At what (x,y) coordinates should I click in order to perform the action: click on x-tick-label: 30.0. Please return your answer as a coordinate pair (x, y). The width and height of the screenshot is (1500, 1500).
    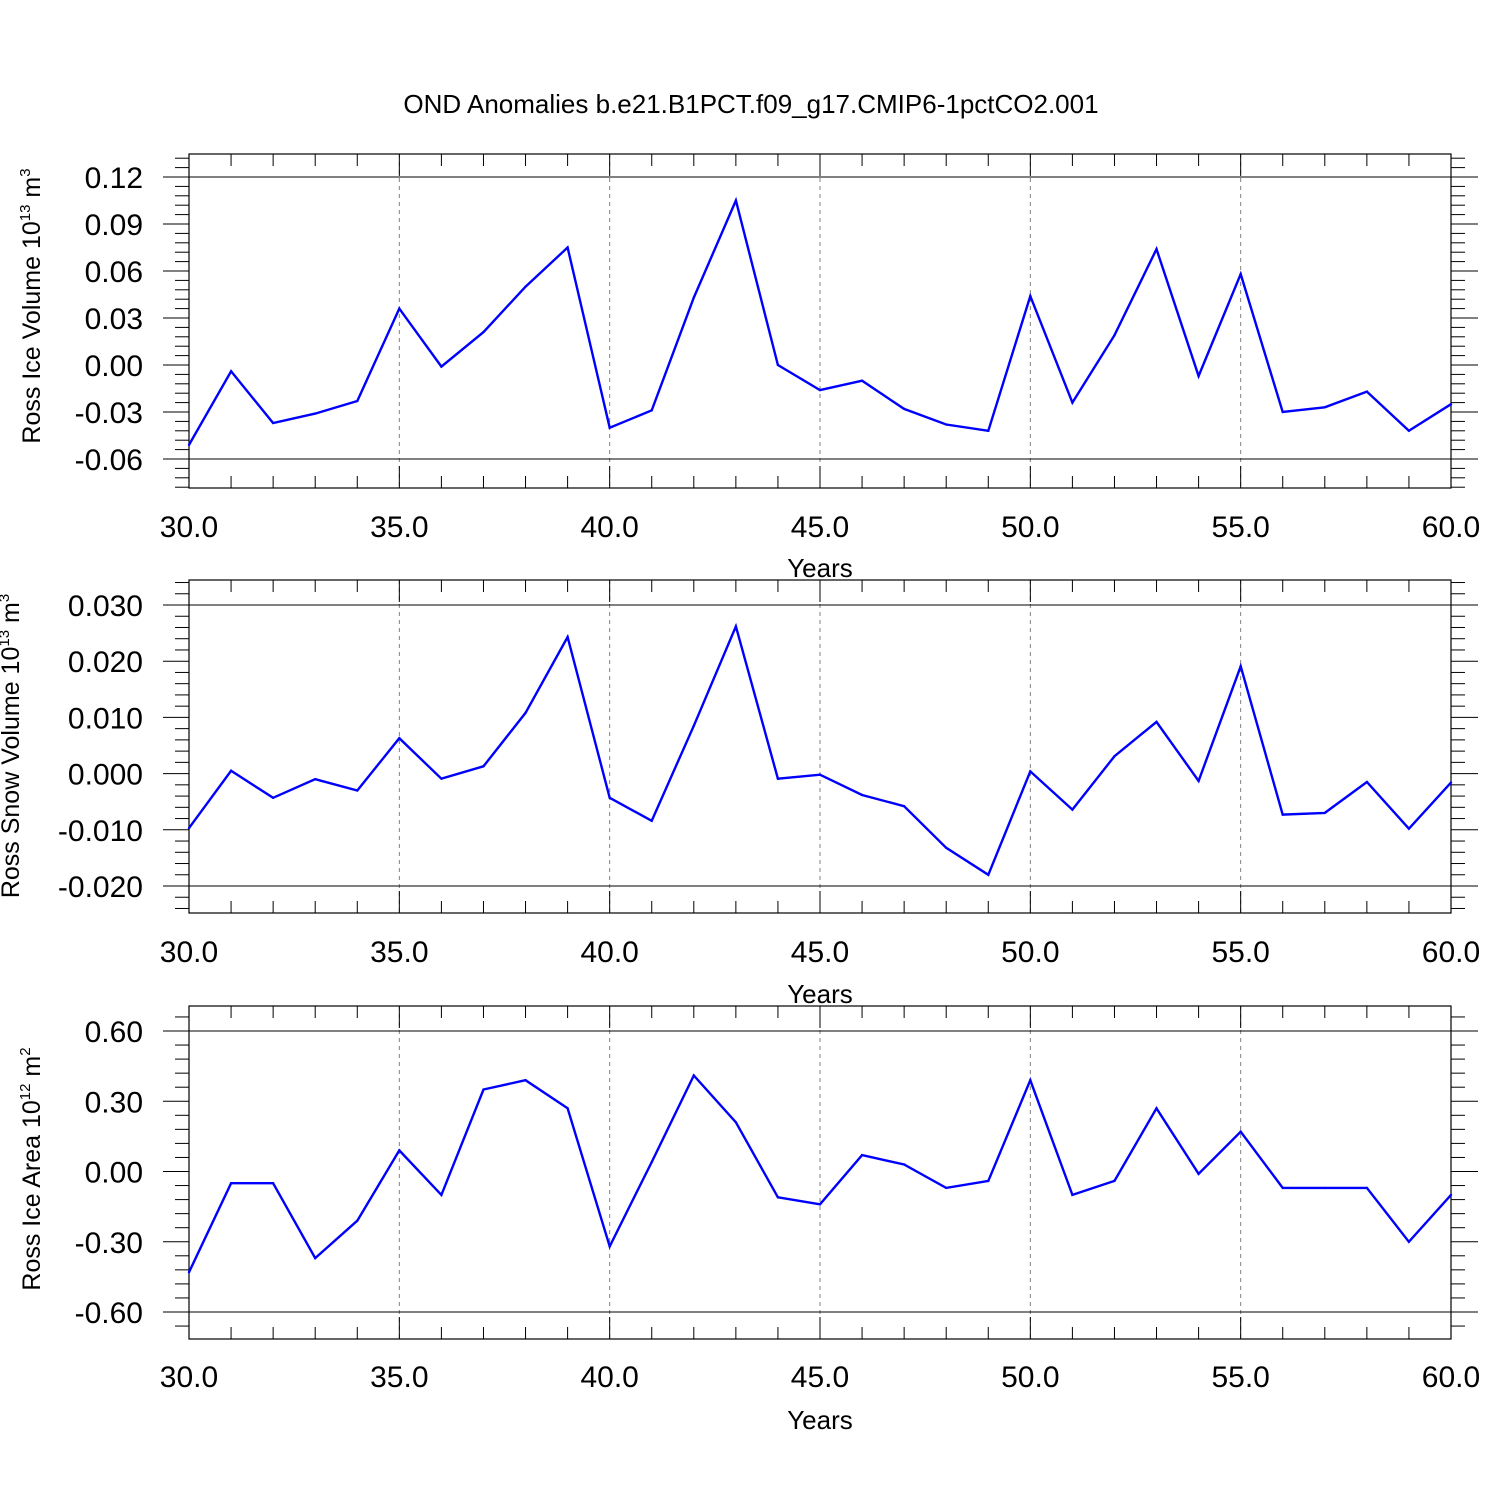
    Looking at the image, I should click on (189, 952).